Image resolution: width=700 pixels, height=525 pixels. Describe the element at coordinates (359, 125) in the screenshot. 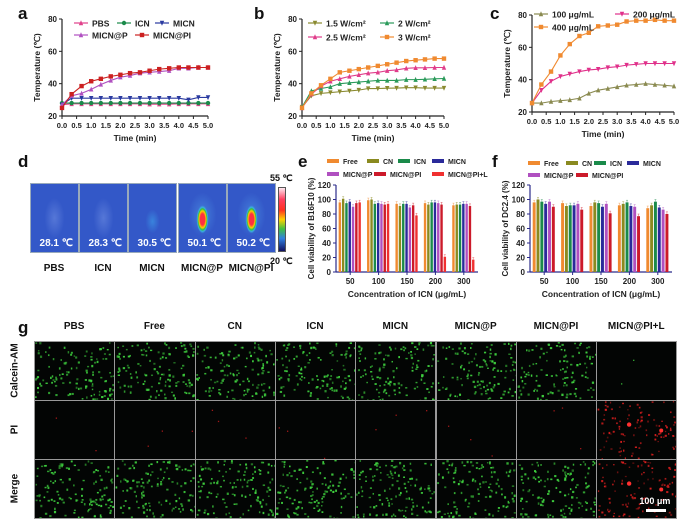

I see `x-tick-label: 2.0` at that location.